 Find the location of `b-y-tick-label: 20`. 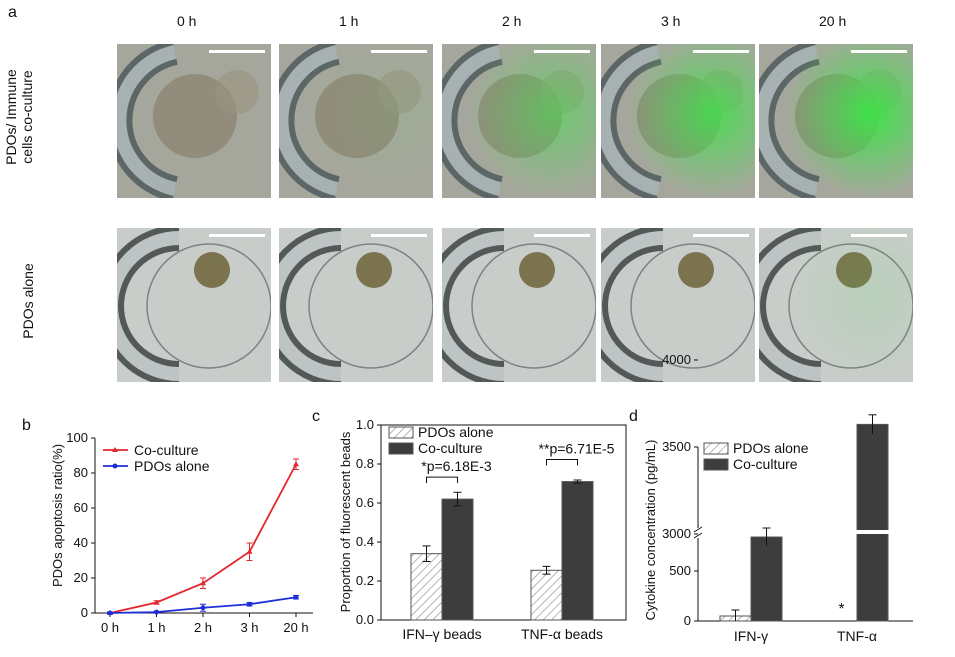

b-y-tick-label: 20 is located at coordinates (81, 577).